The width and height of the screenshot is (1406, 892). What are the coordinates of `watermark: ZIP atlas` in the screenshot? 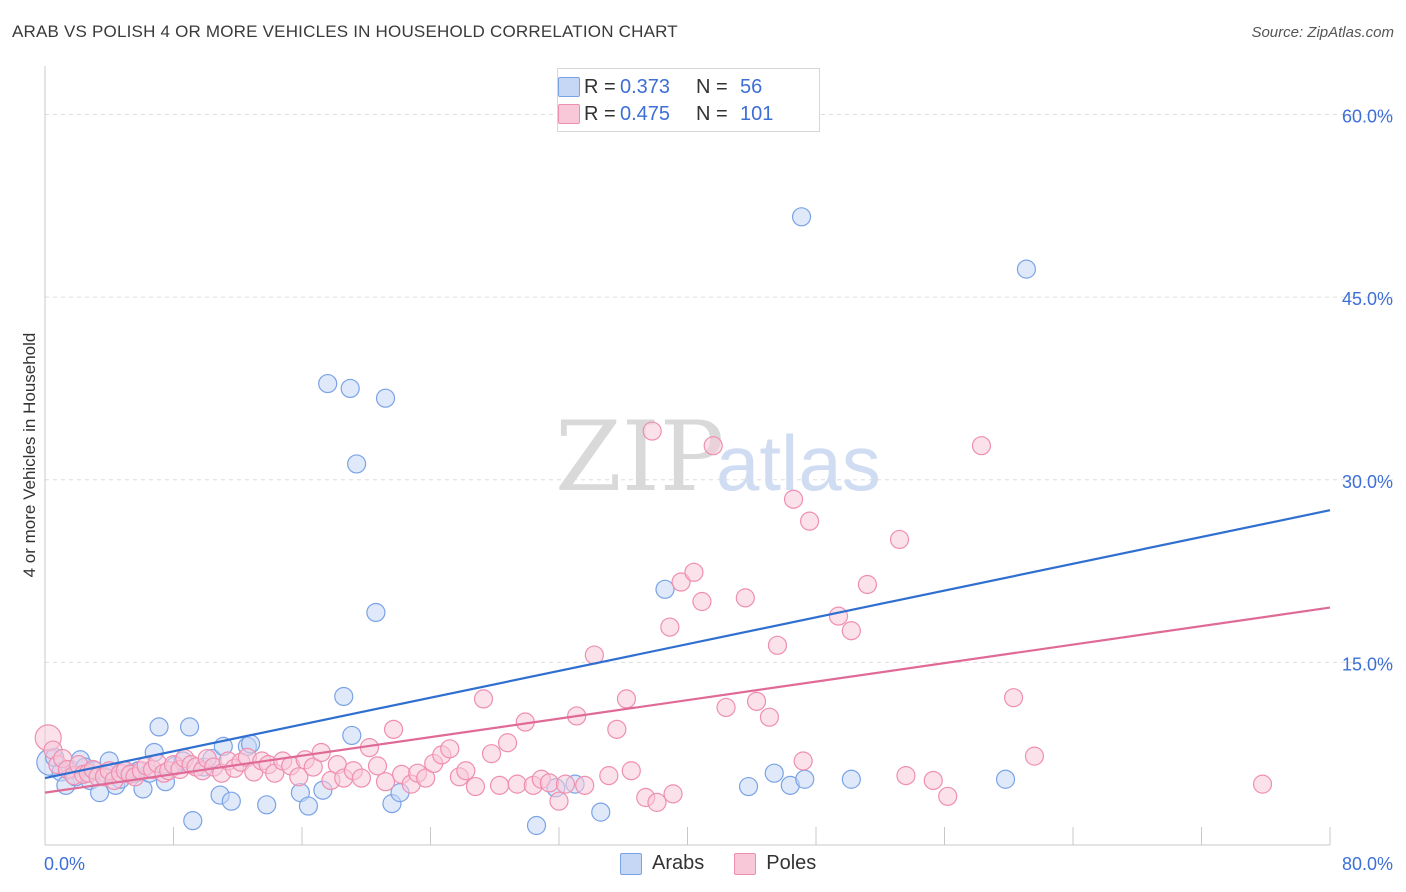 It's located at (718, 457).